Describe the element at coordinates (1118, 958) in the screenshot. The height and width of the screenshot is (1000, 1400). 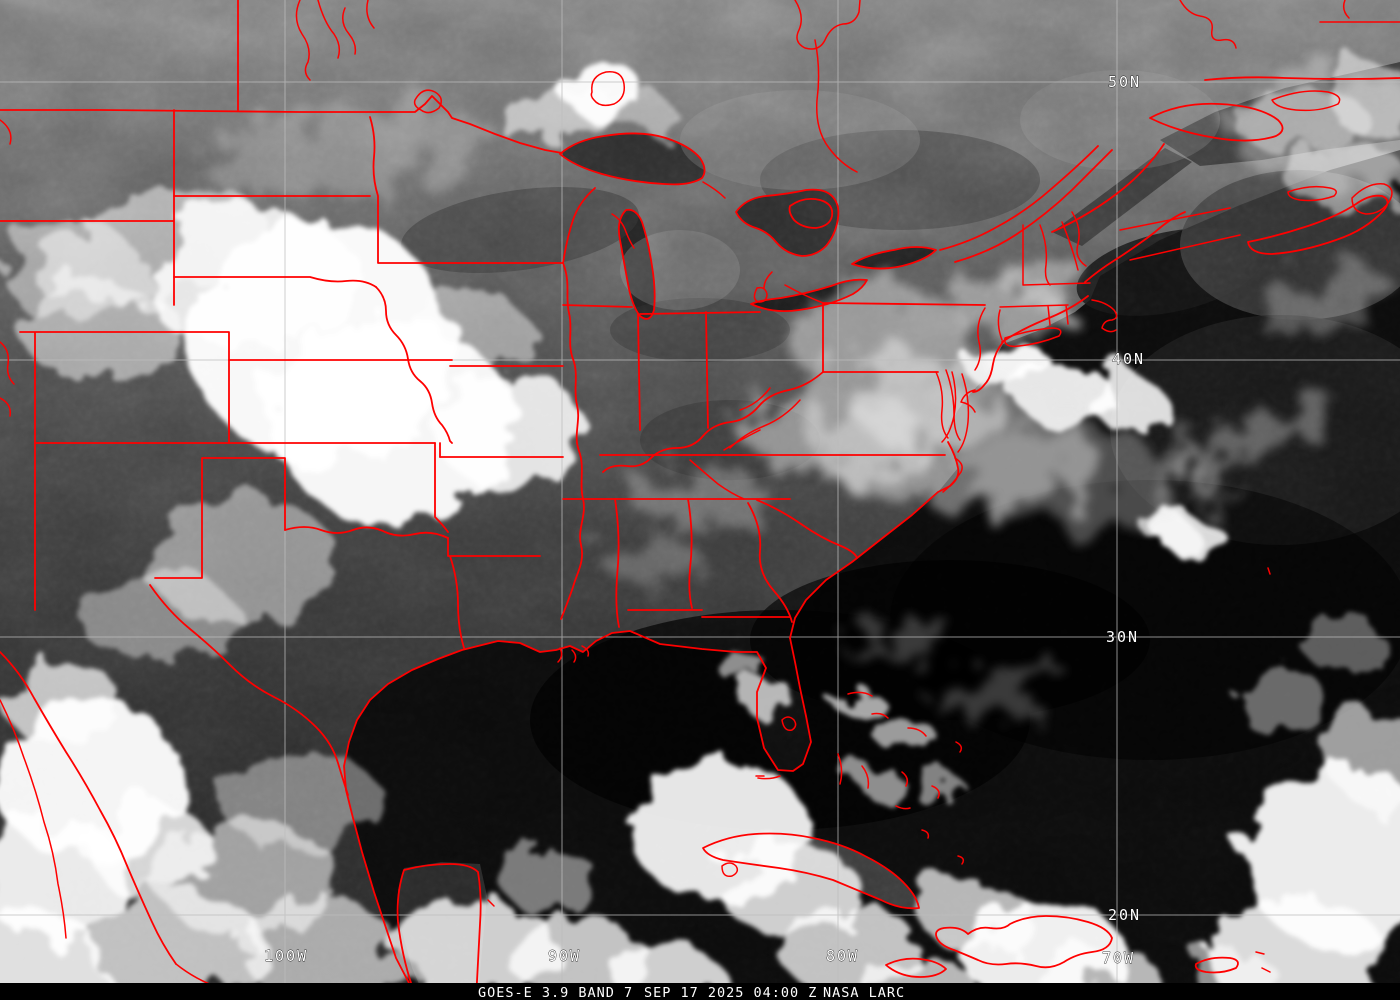
I see `lon-label-70w: 70W` at that location.